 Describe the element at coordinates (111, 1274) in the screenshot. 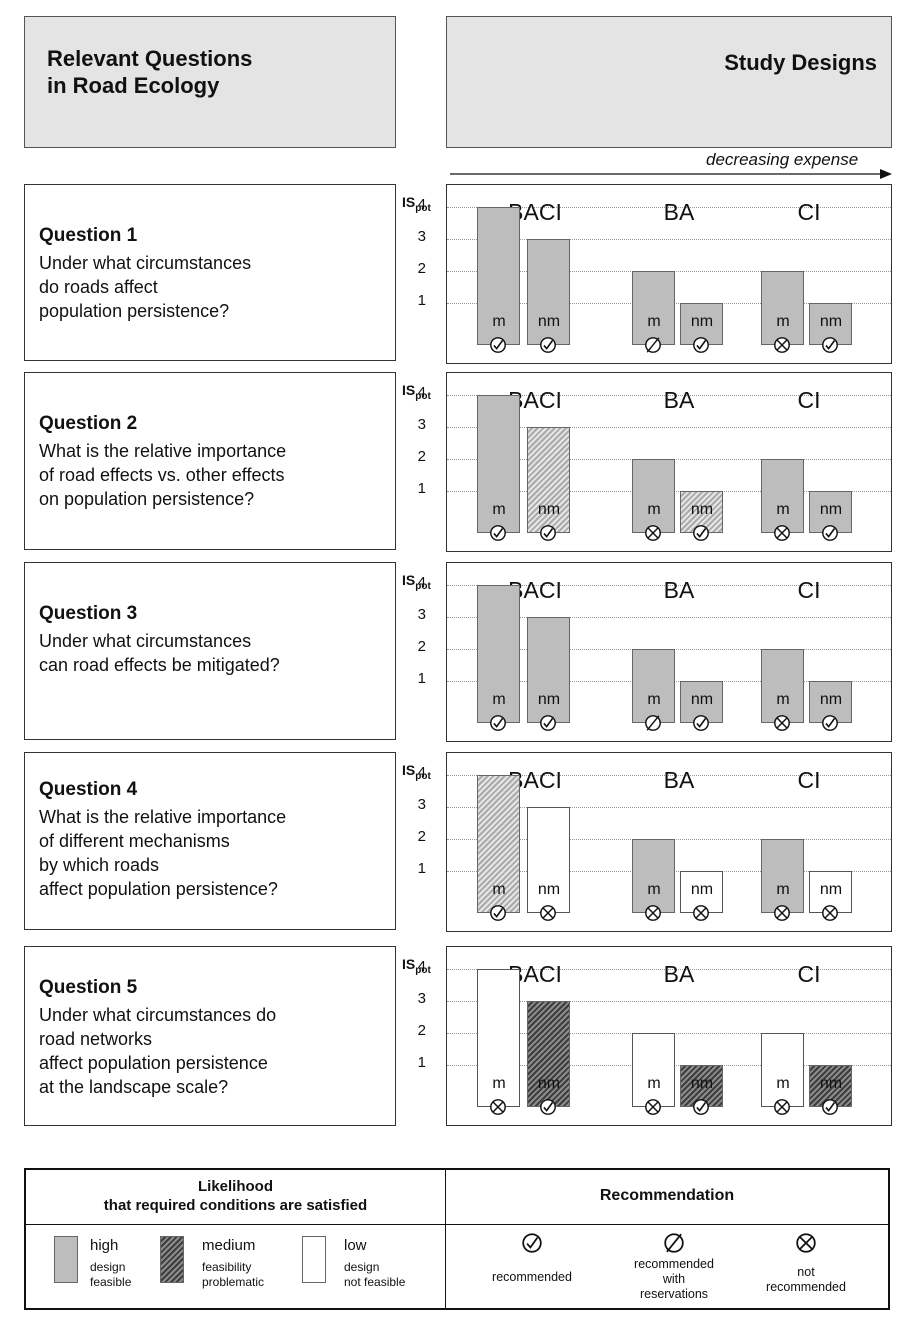

I see `legend-high-sub: design feasible` at that location.